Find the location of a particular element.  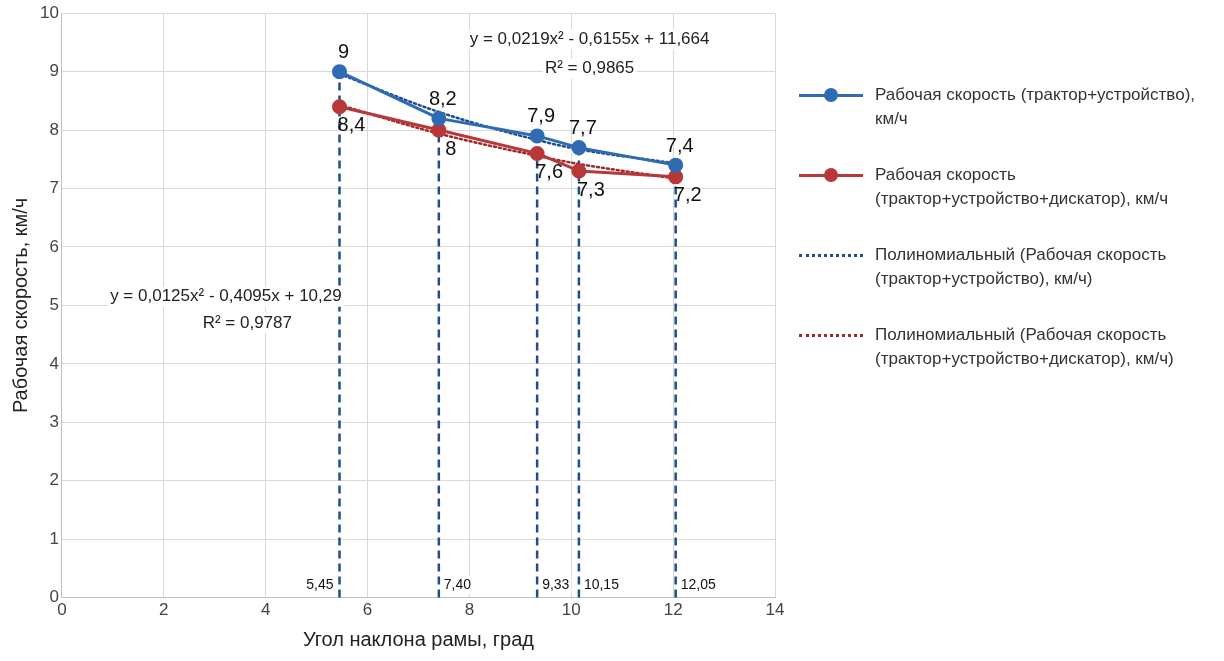

y-tick-label: 10 is located at coordinates (49, 12).